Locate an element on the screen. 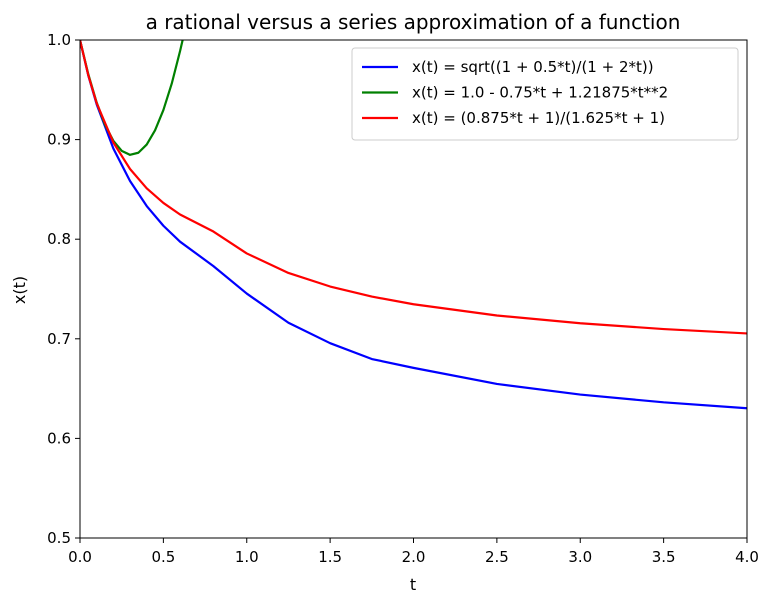 The height and width of the screenshot is (592, 763). x-axis-label: t is located at coordinates (413, 583).